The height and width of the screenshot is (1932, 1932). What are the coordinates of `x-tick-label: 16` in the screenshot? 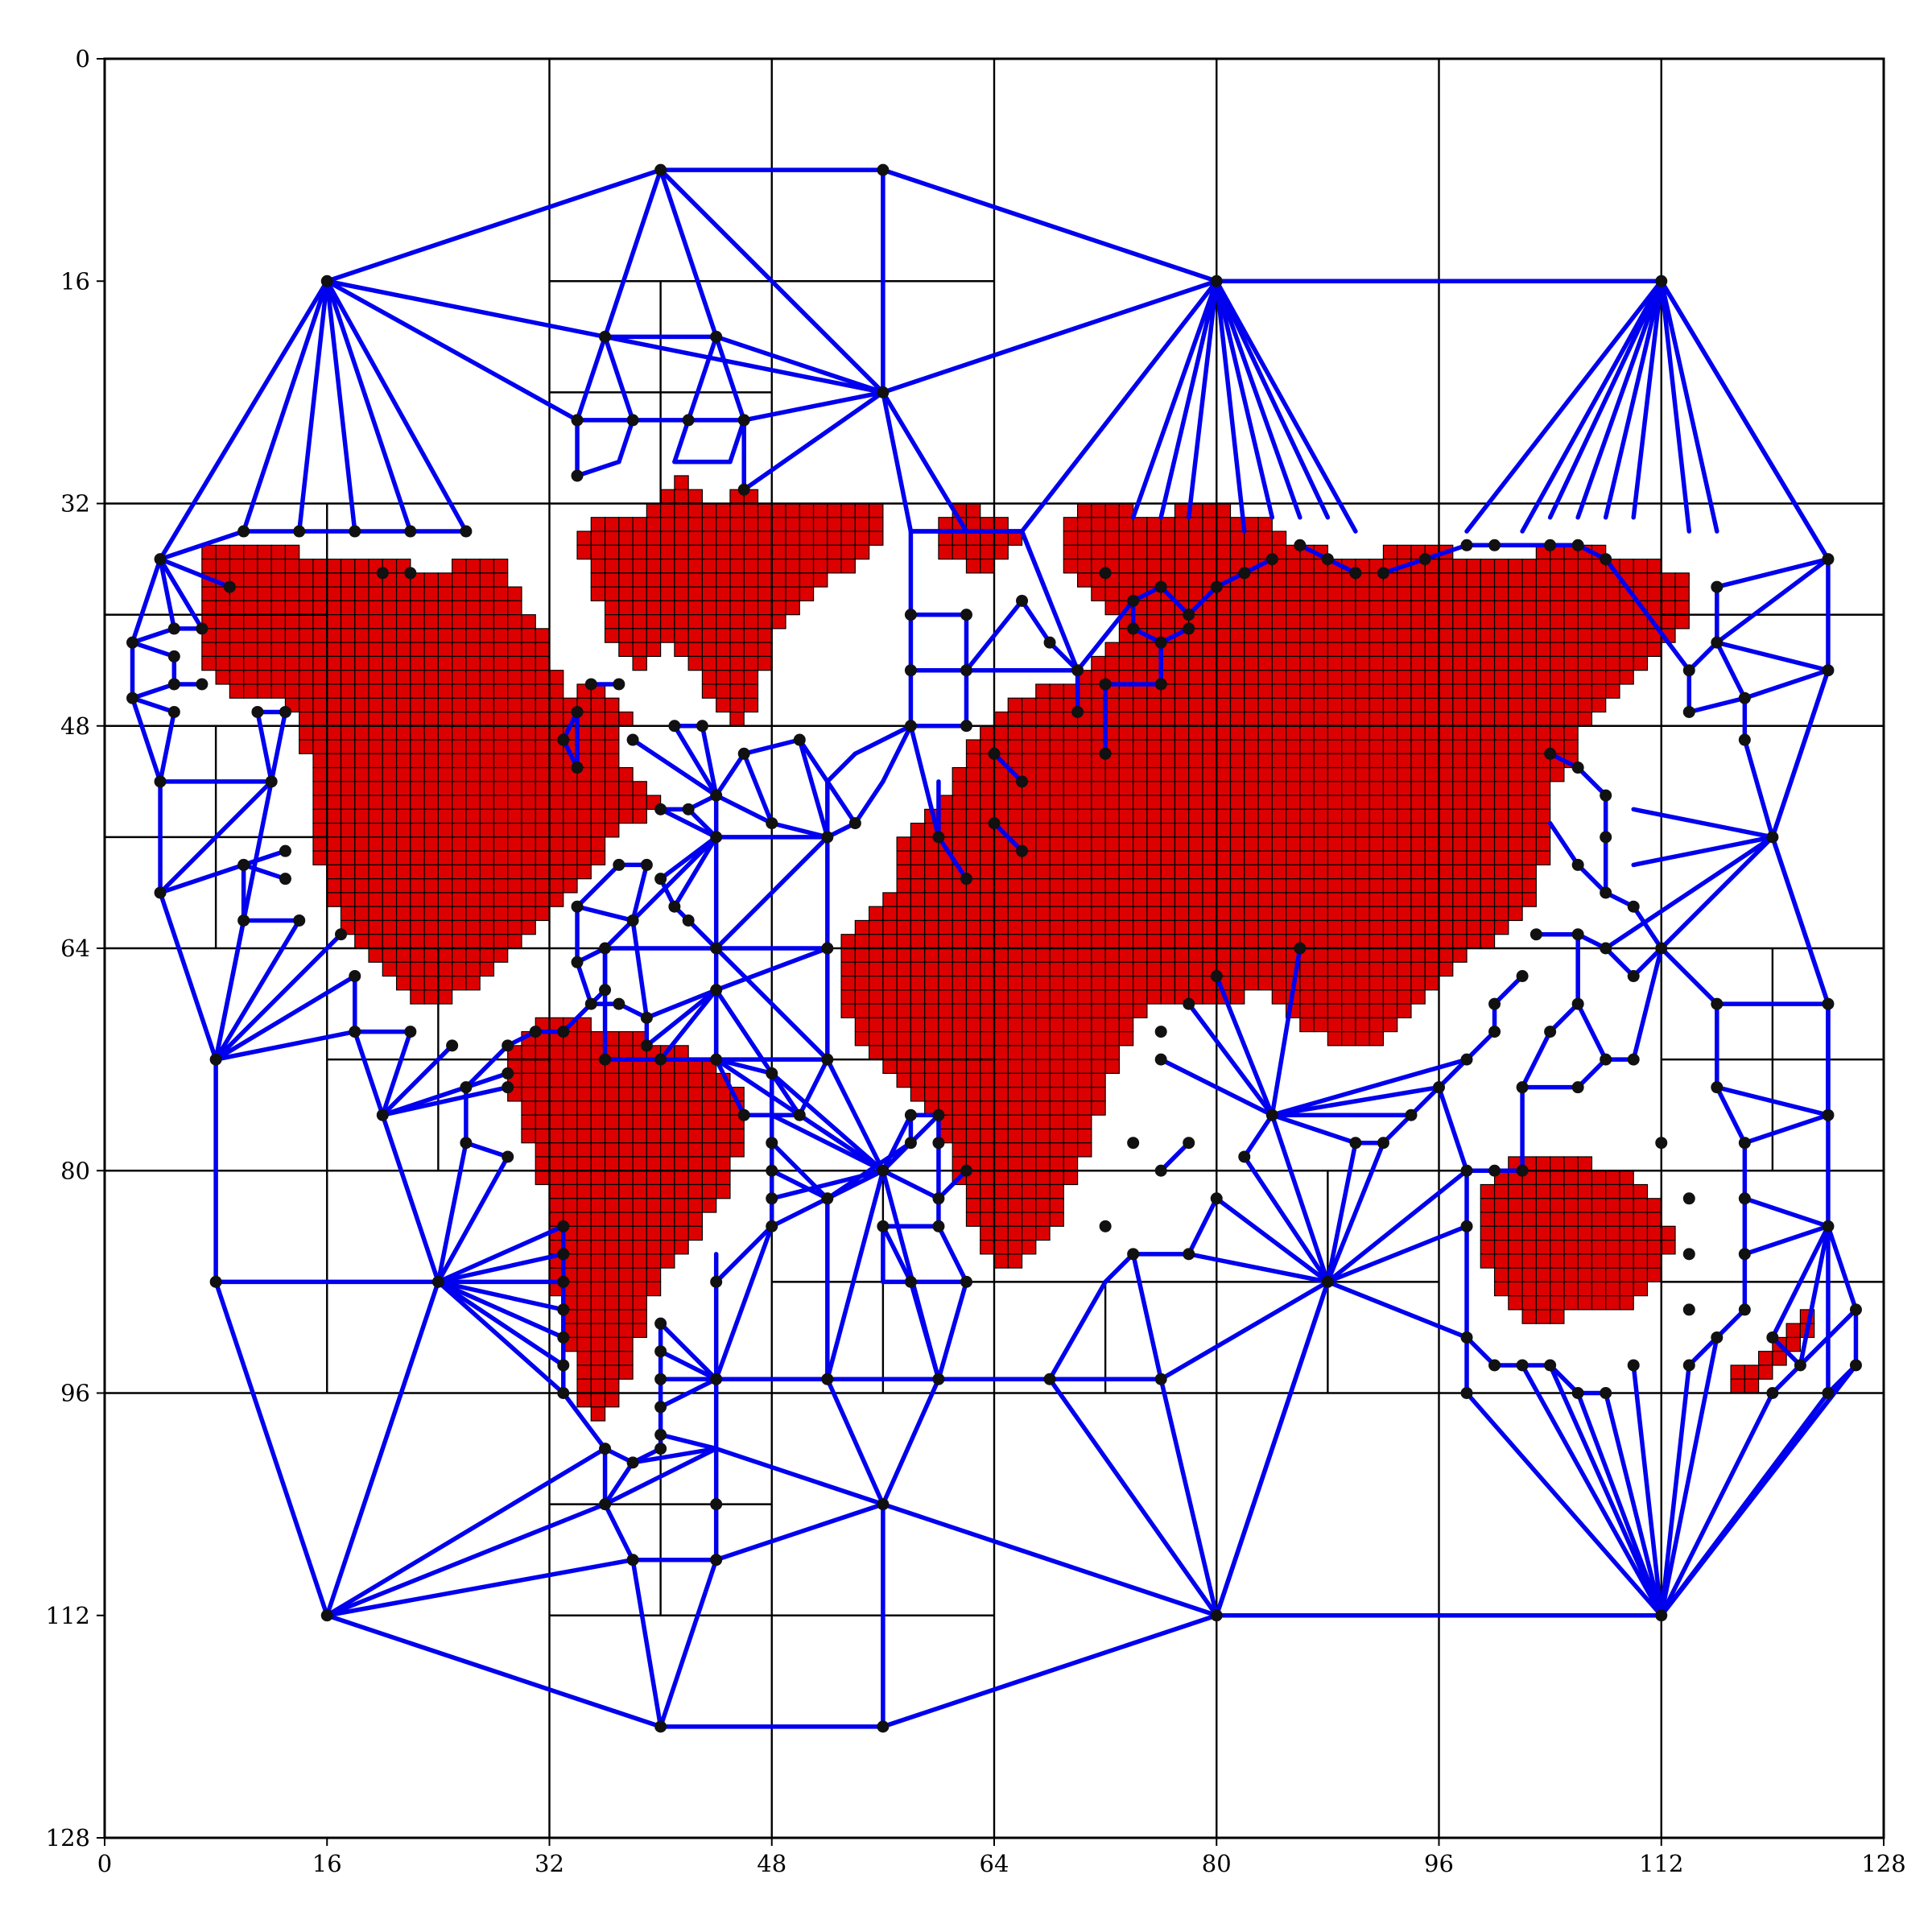 It's located at (327, 1863).